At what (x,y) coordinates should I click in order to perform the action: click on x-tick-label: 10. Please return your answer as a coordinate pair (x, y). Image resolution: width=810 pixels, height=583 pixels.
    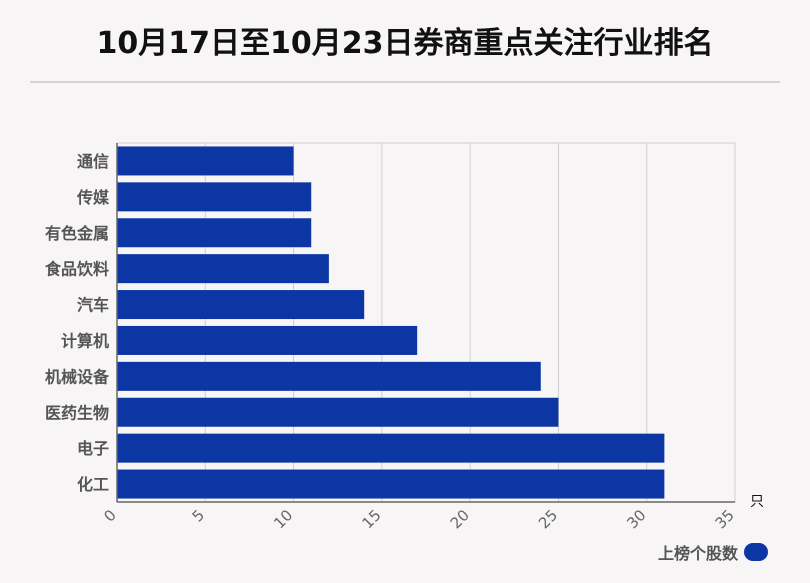
    Looking at the image, I should click on (283, 519).